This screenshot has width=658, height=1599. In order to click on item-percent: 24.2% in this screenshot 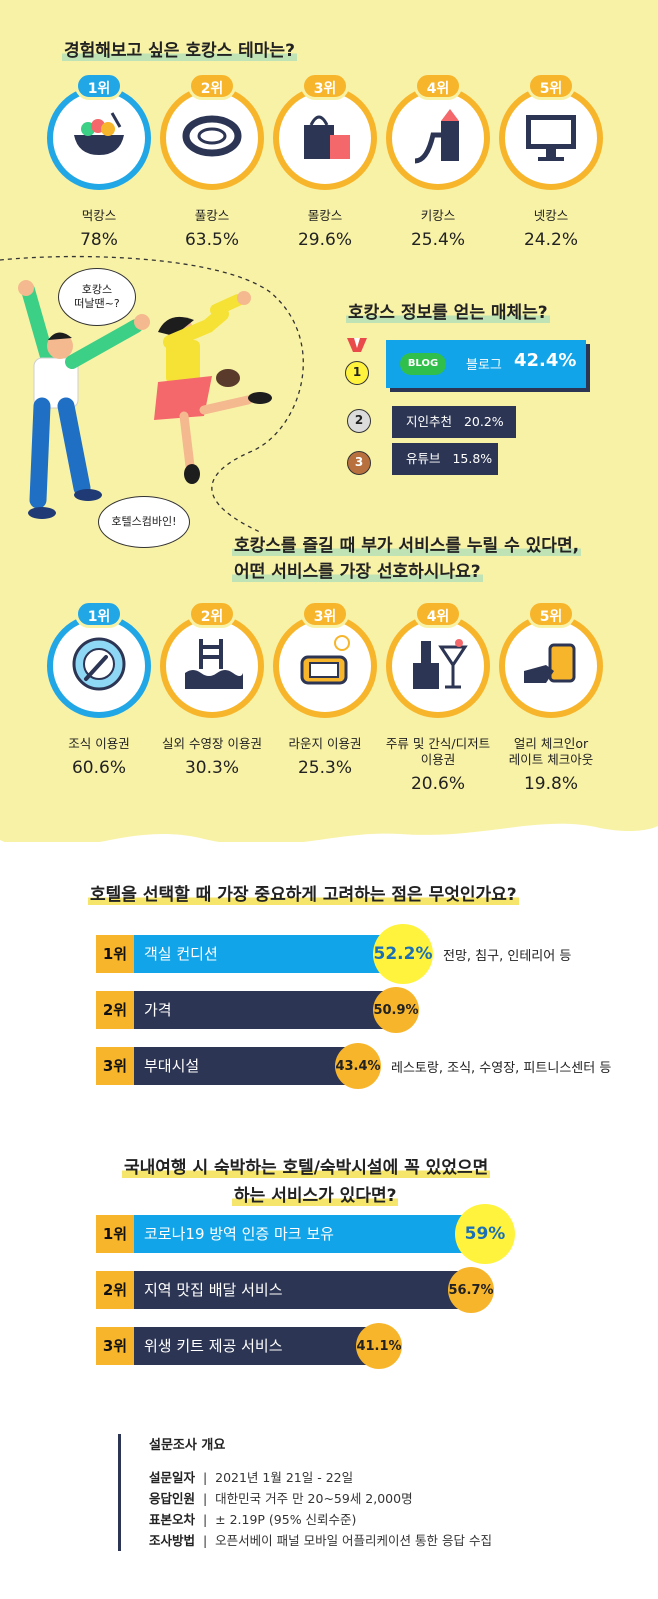, I will do `click(550, 240)`.